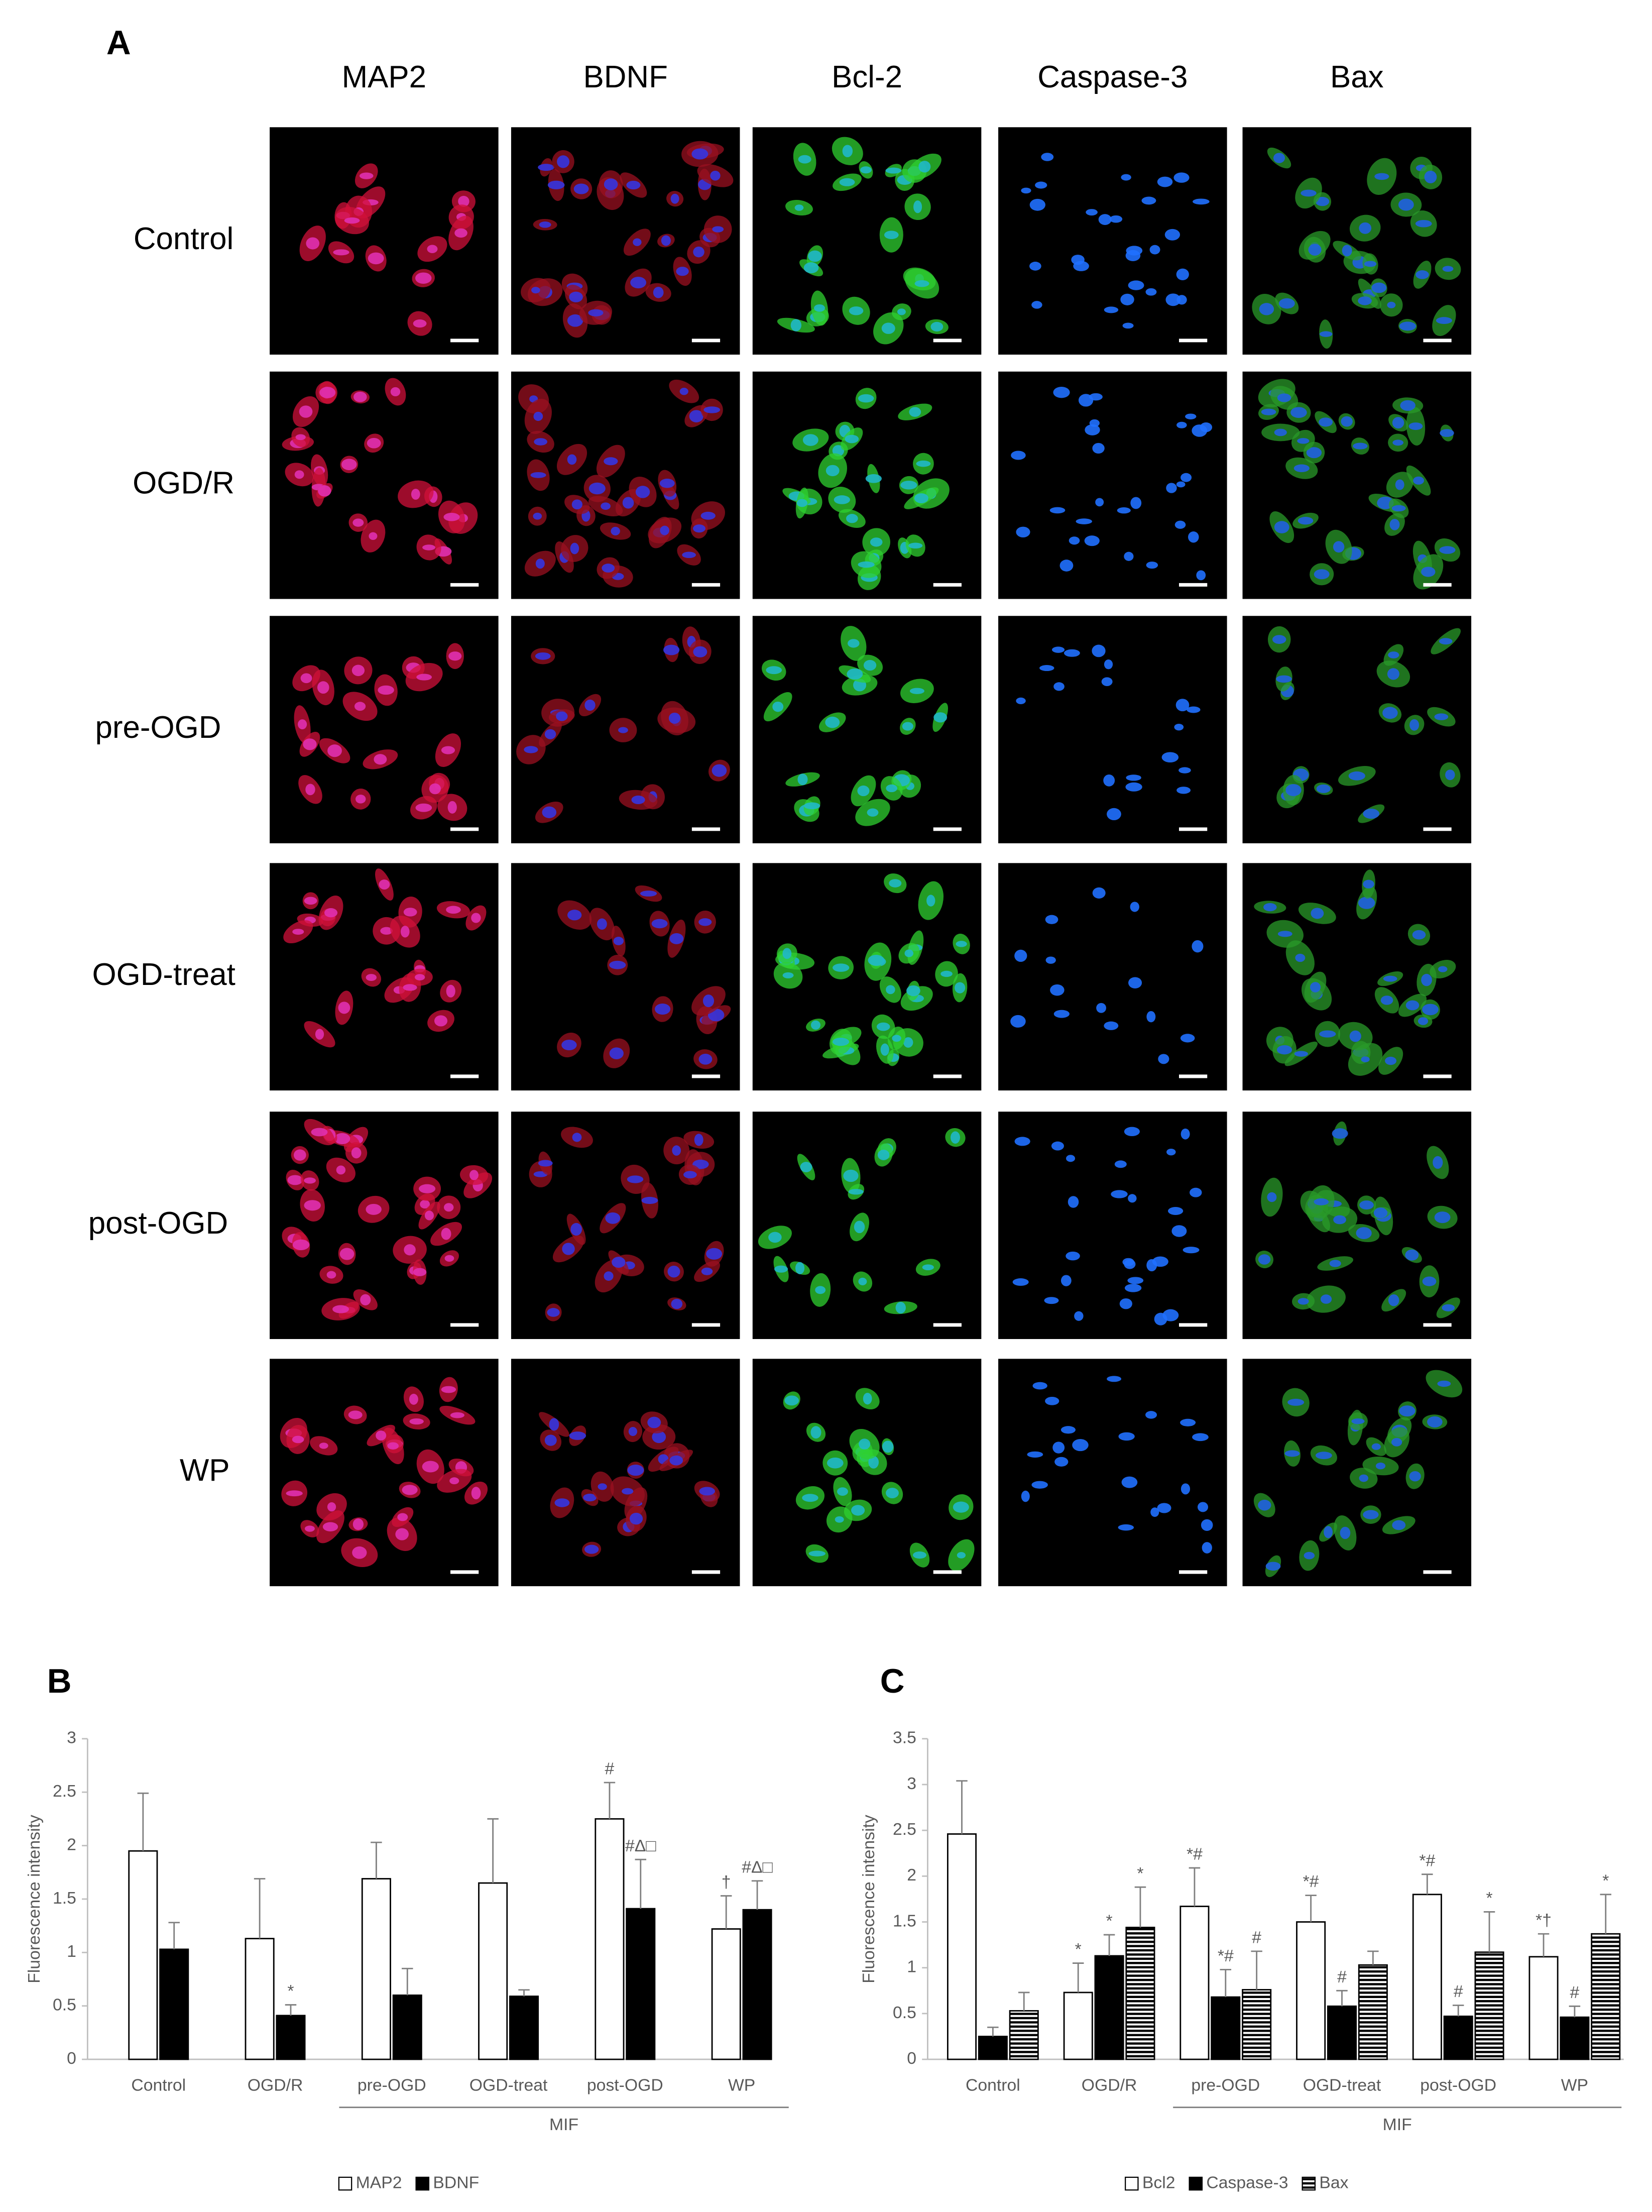 Image resolution: width=1652 pixels, height=2212 pixels. Describe the element at coordinates (1311, 1881) in the screenshot. I see `significance-mark: *#` at that location.